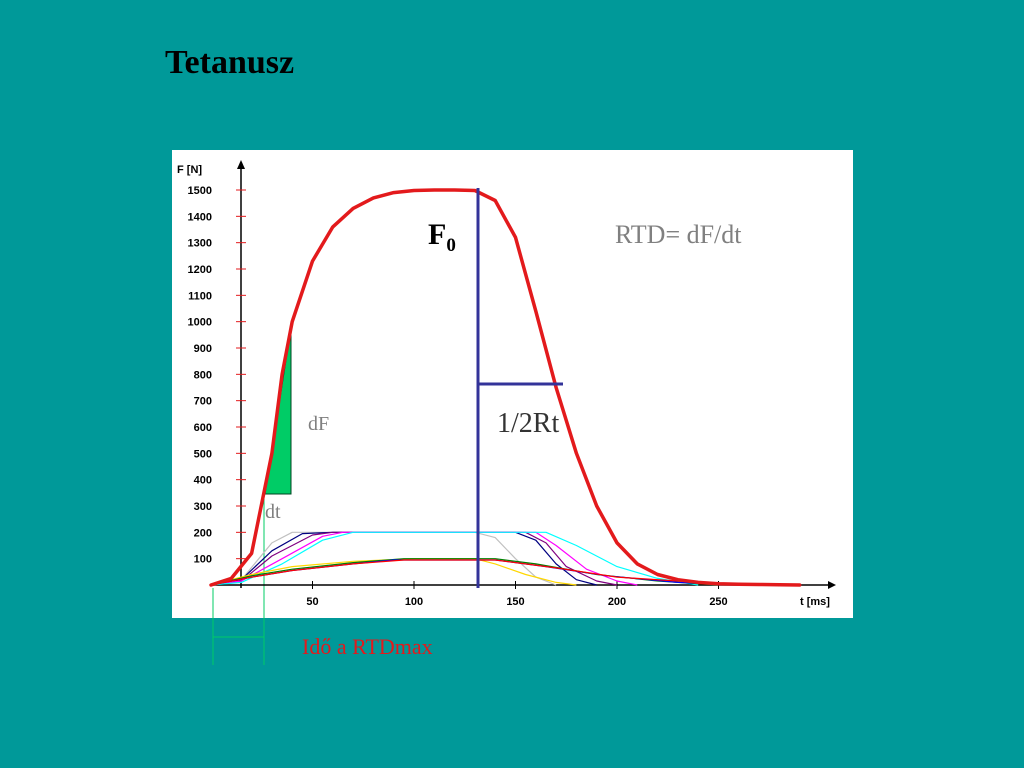  Describe the element at coordinates (241, 164) in the screenshot. I see `y-axis-arrow` at that location.